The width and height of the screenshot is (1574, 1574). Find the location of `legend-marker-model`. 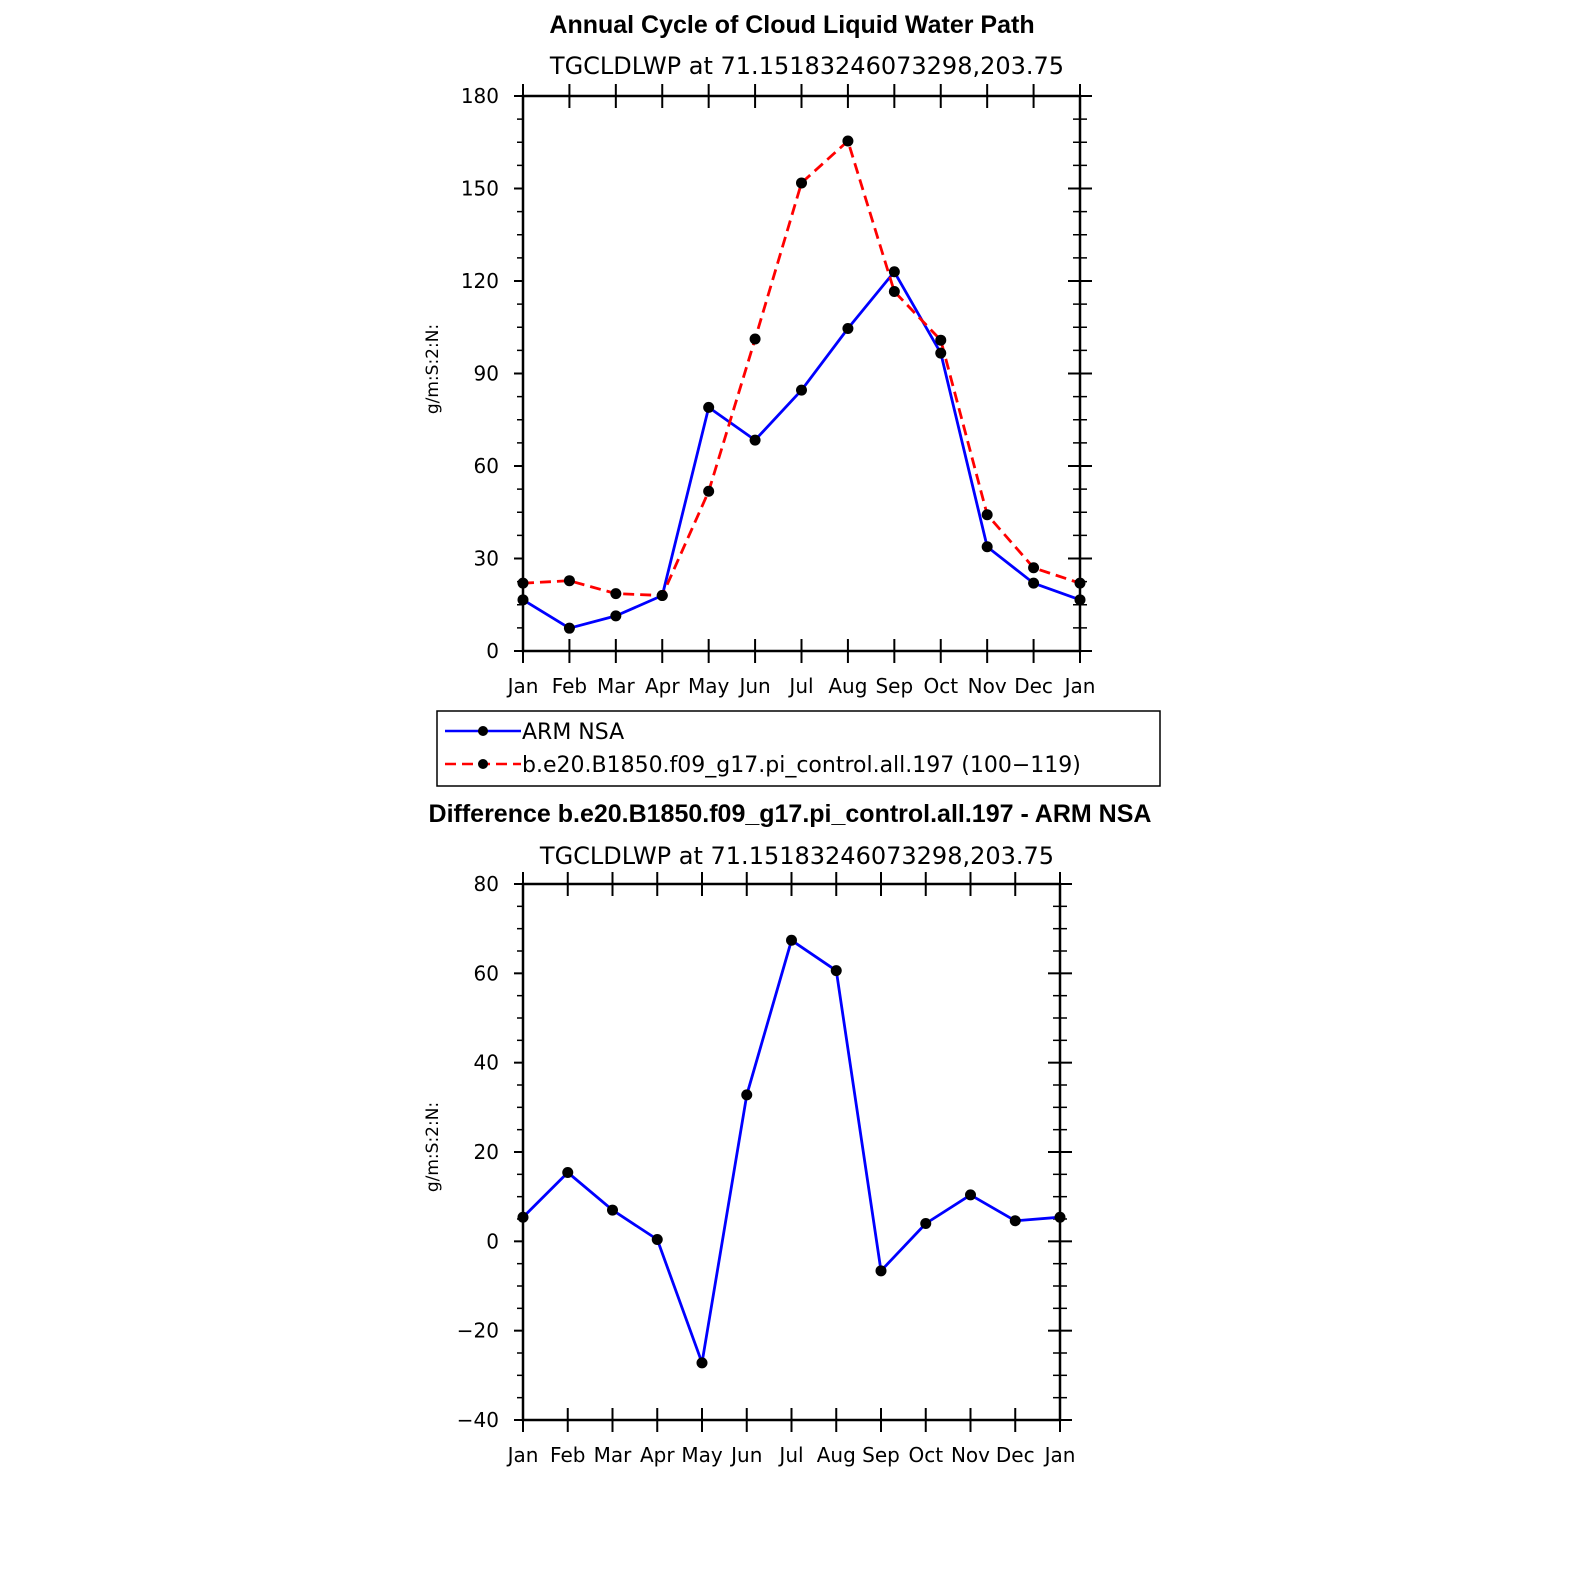

legend-marker-model is located at coordinates (483, 764).